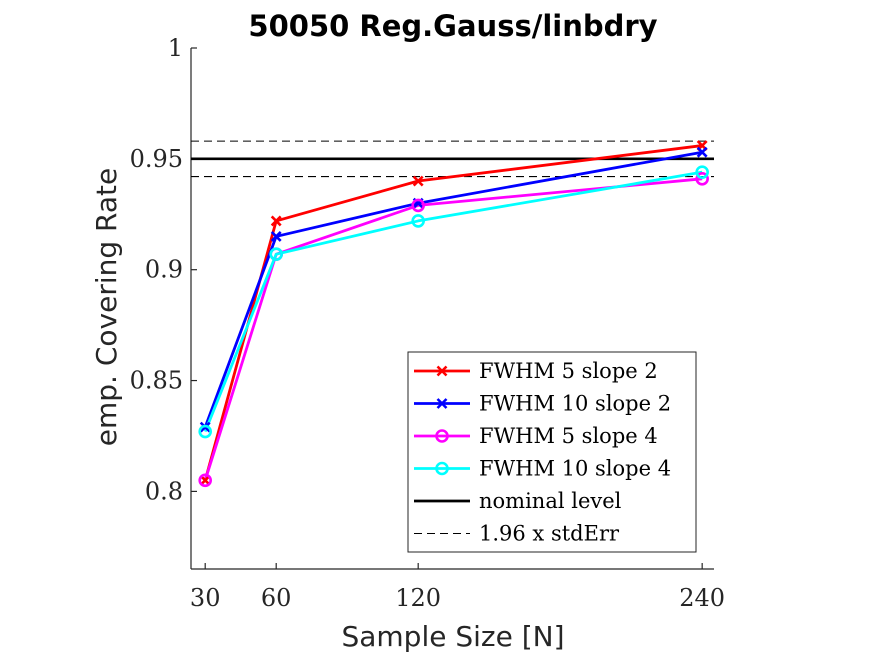 This screenshot has height=656, width=875. What do you see at coordinates (164, 491) in the screenshot?
I see `y-tick-label: 0.8` at bounding box center [164, 491].